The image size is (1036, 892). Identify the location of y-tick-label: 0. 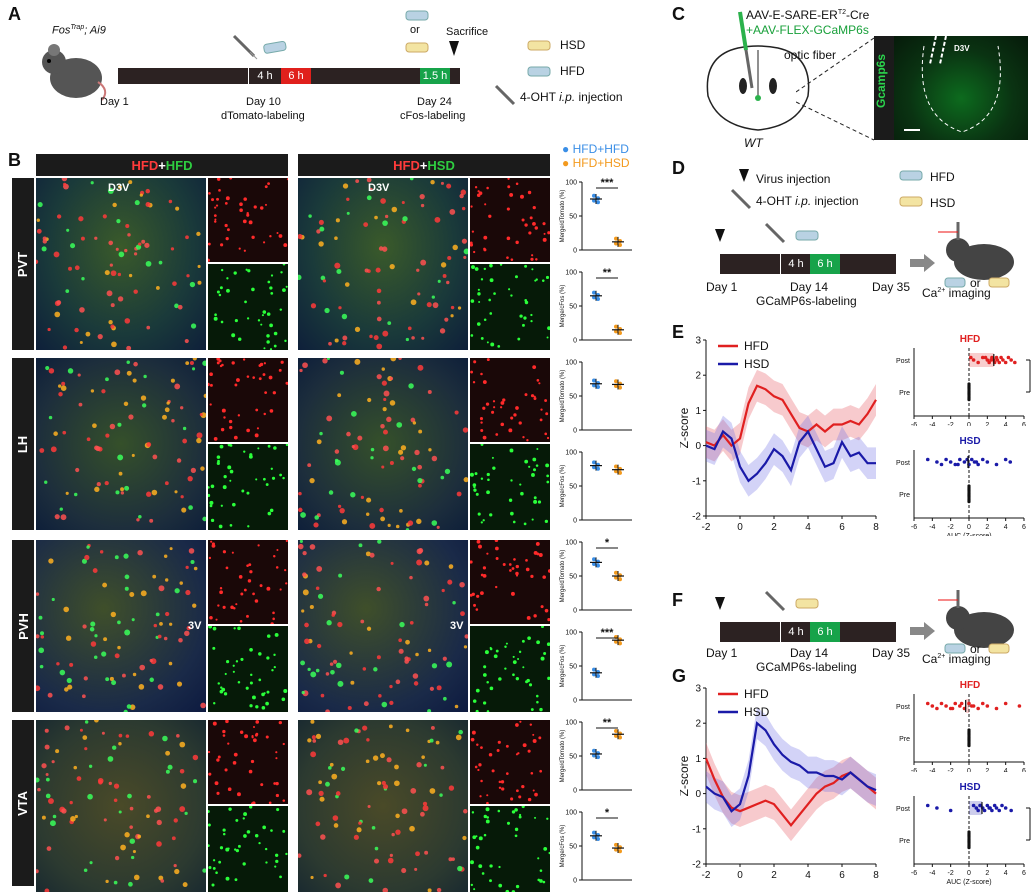
(575, 701).